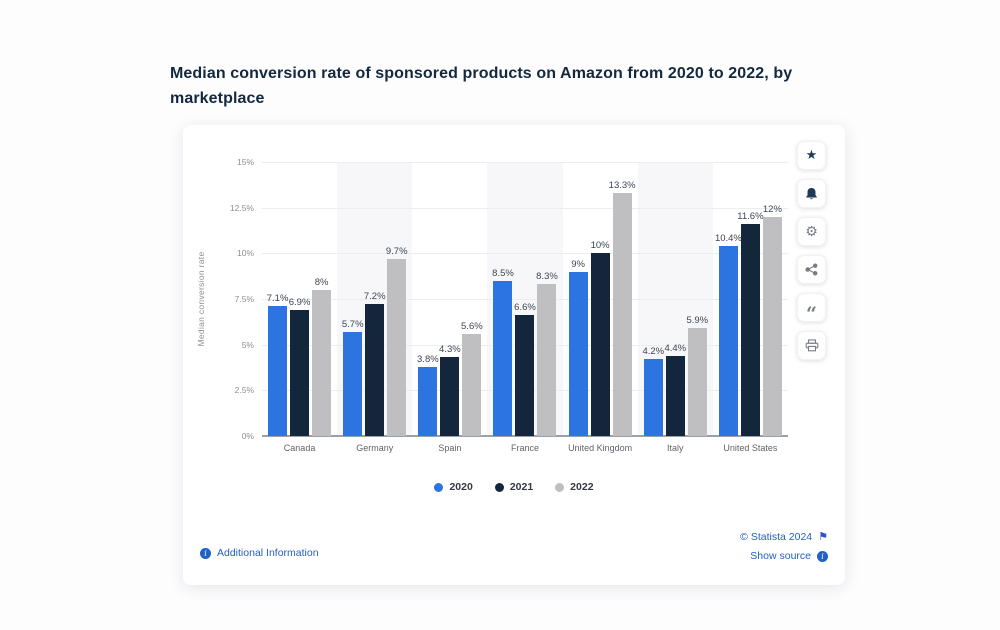 The image size is (1000, 630). I want to click on star-icon: ★, so click(811, 155).